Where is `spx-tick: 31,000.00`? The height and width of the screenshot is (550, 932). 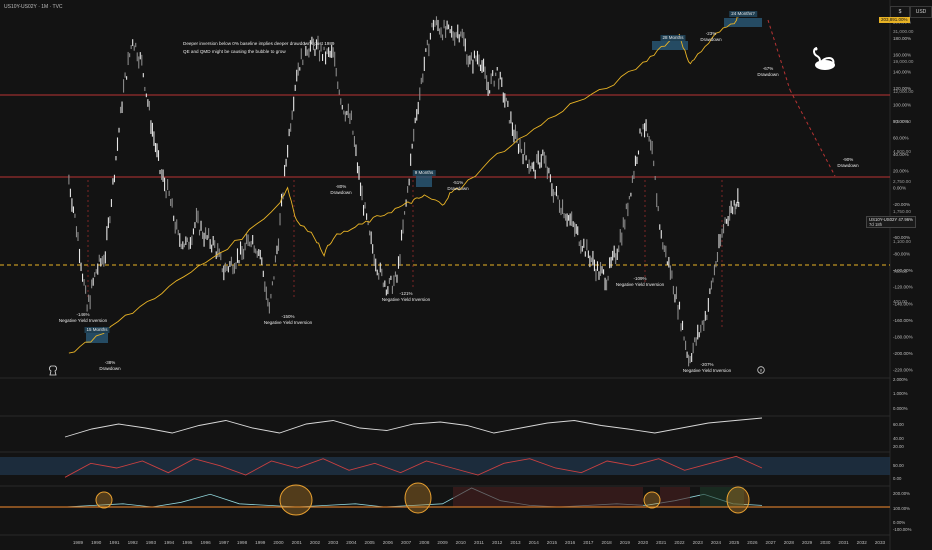 spx-tick: 31,000.00 is located at coordinates (903, 31).